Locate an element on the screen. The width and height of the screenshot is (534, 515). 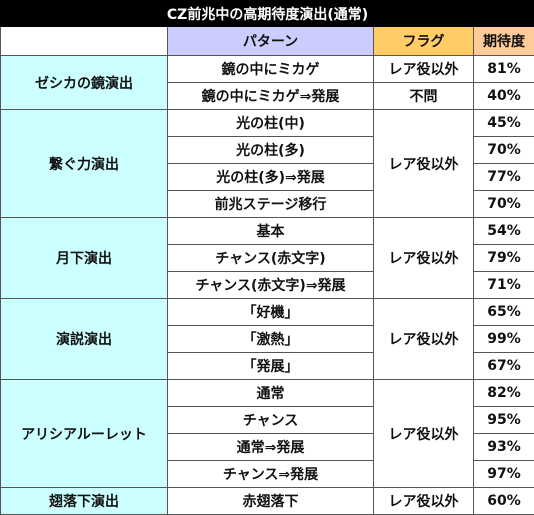
pattern-cell: 鏡の中にミカゲ is located at coordinates (271, 69).